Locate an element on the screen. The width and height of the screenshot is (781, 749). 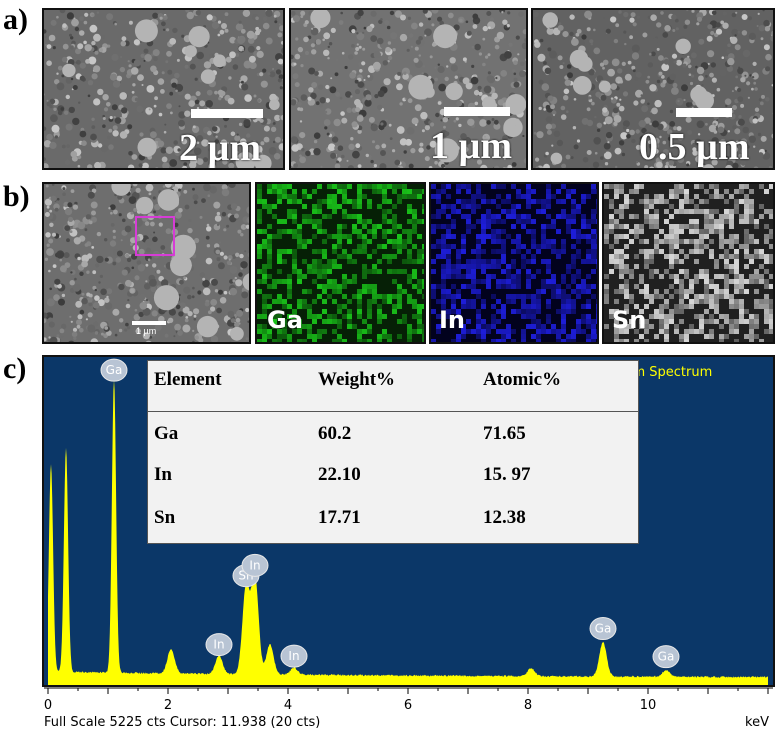
map-element-label: In is located at coordinates (452, 320).